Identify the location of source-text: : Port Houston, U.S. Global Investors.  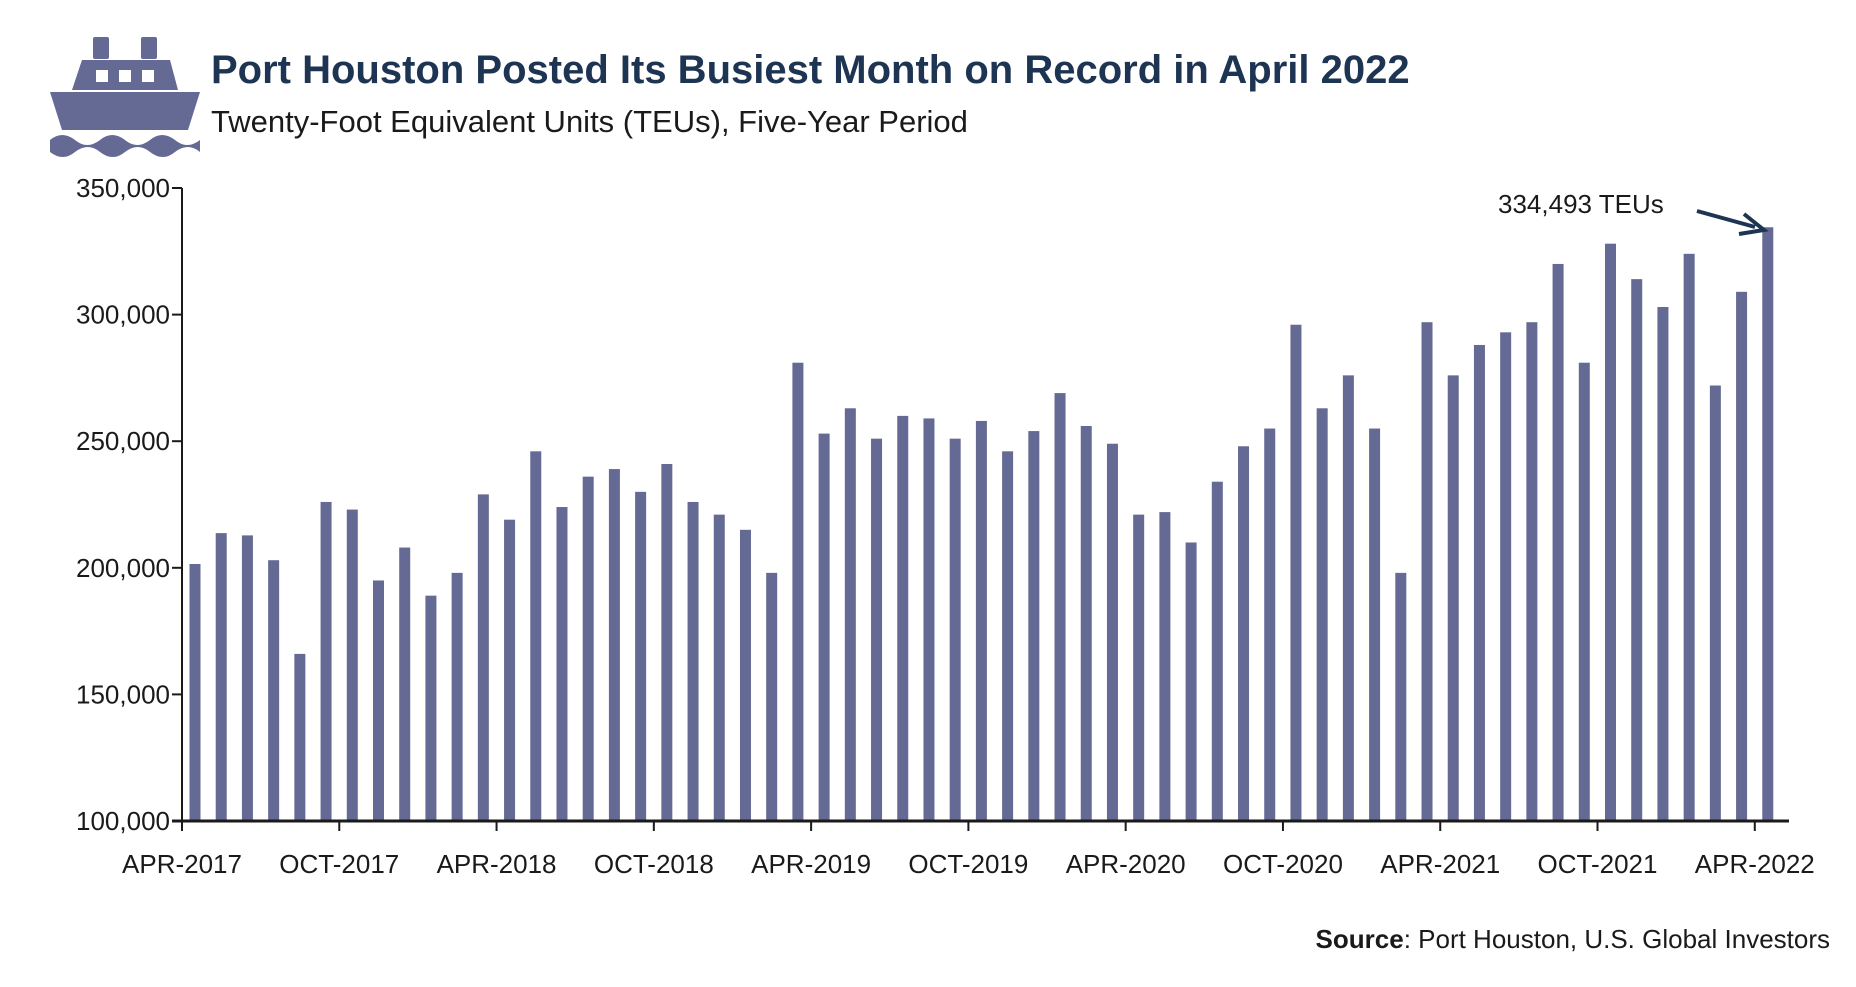
(1617, 939).